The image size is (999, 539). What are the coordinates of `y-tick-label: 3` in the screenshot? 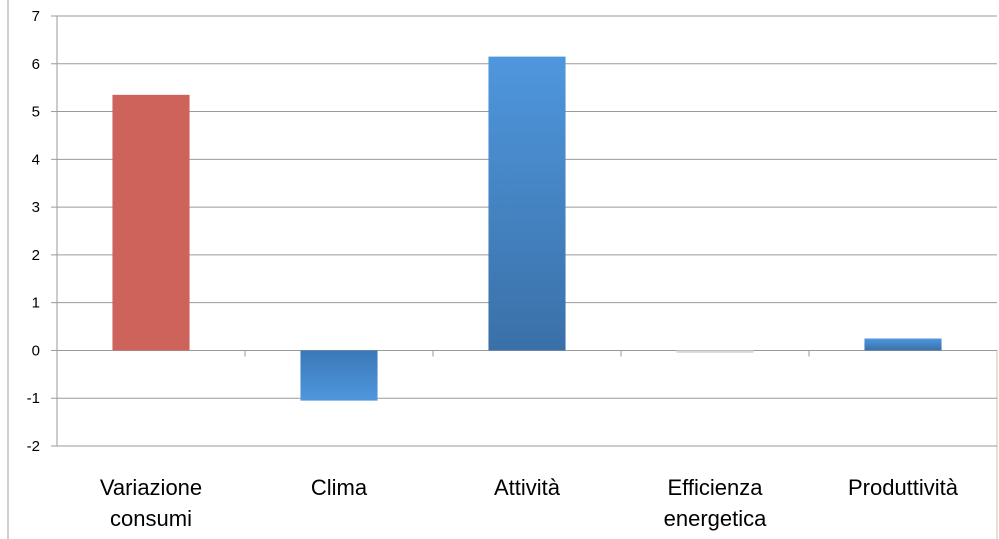 It's located at (36, 207).